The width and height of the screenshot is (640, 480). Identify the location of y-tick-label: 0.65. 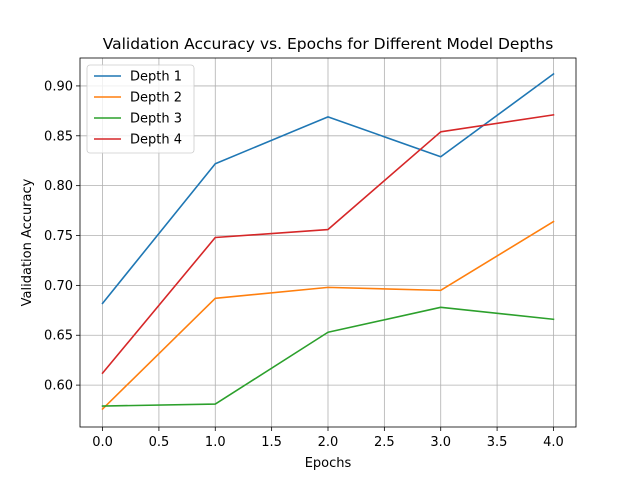
(58, 336).